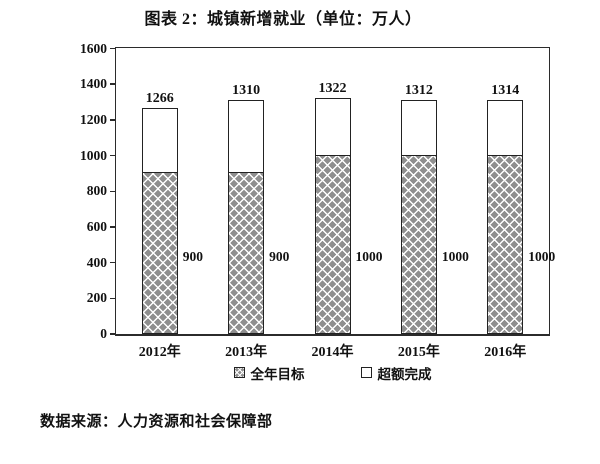 This screenshot has height=464, width=600. I want to click on x-axis-label: 2014年, so click(332, 352).